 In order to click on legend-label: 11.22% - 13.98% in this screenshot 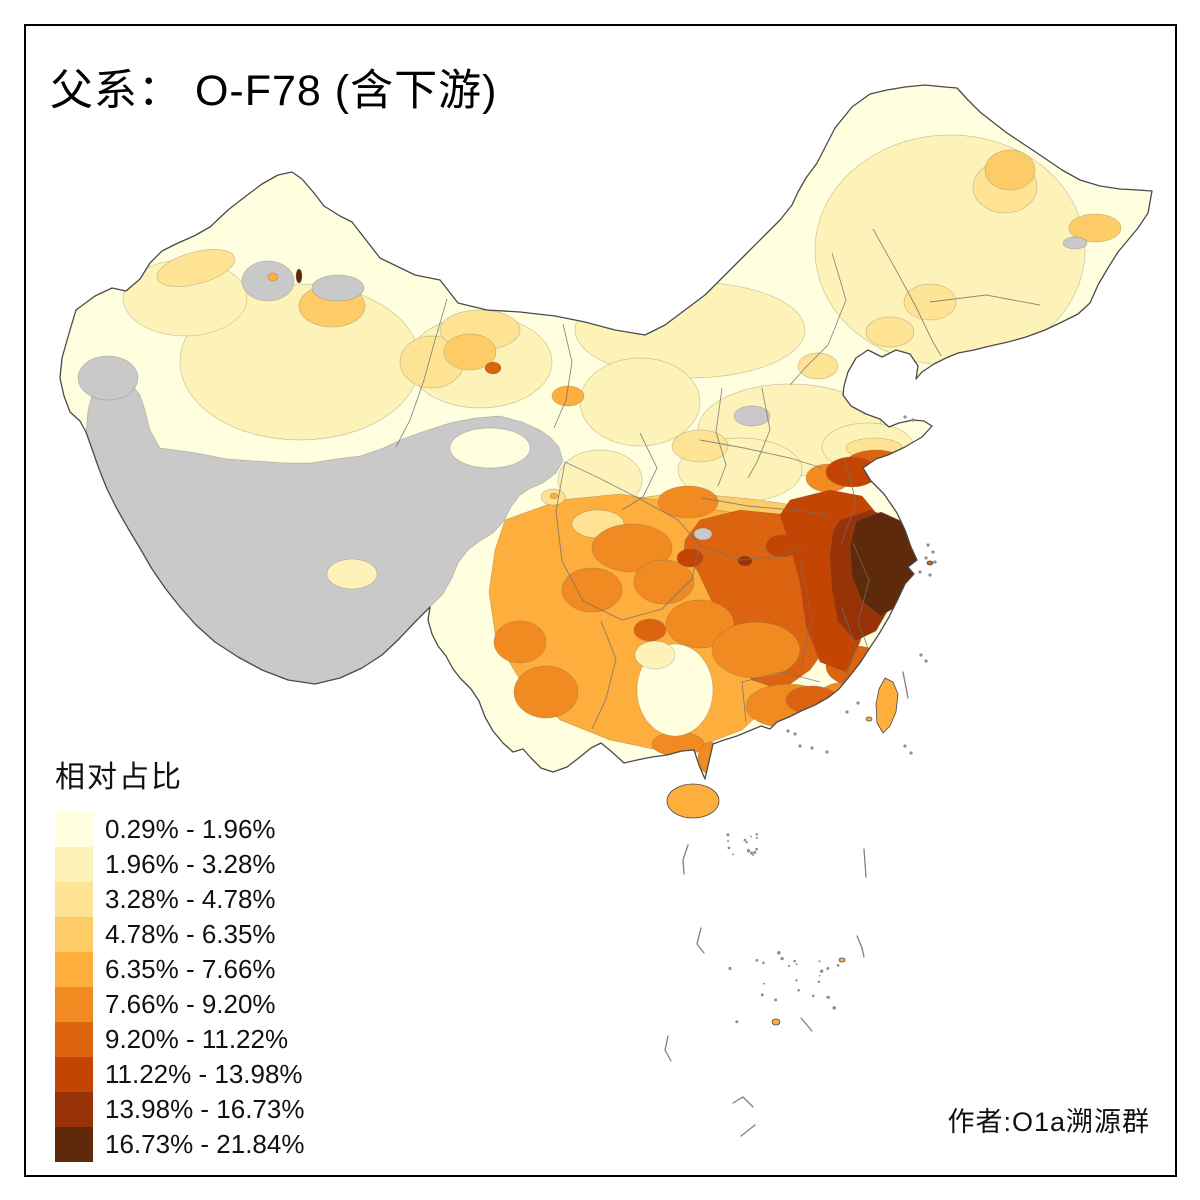, I will do `click(204, 1074)`.